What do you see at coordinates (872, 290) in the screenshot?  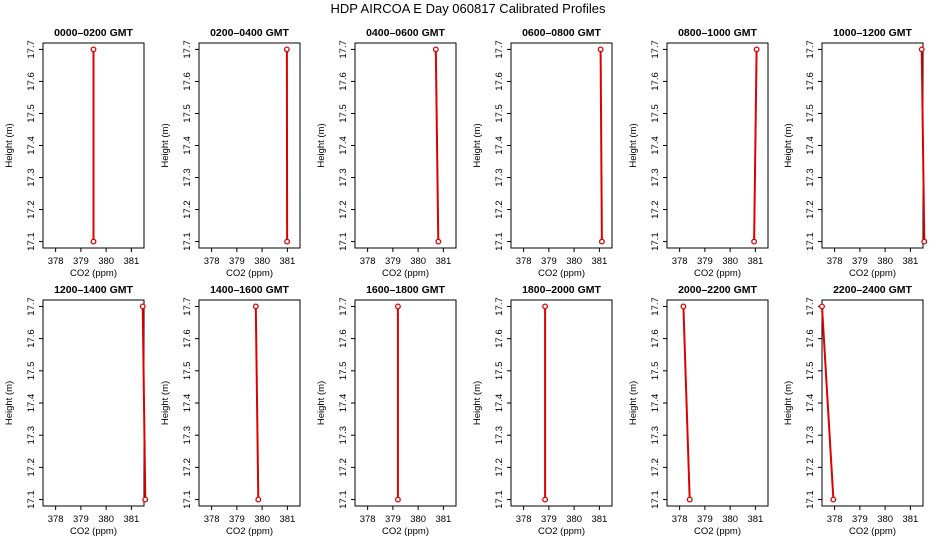 I see `panel-title: 2200–2400 GMT` at bounding box center [872, 290].